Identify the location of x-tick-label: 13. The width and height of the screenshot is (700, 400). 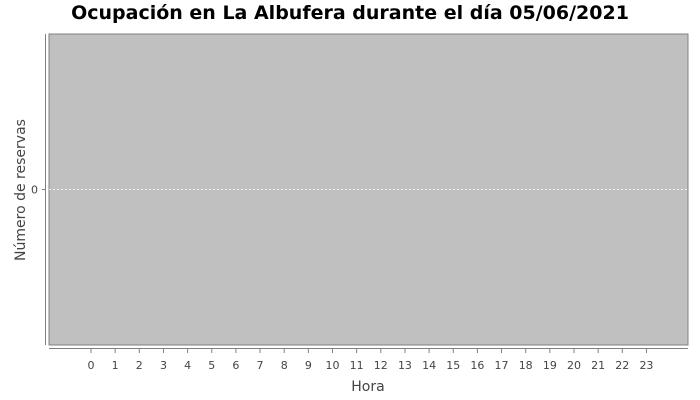
(405, 365).